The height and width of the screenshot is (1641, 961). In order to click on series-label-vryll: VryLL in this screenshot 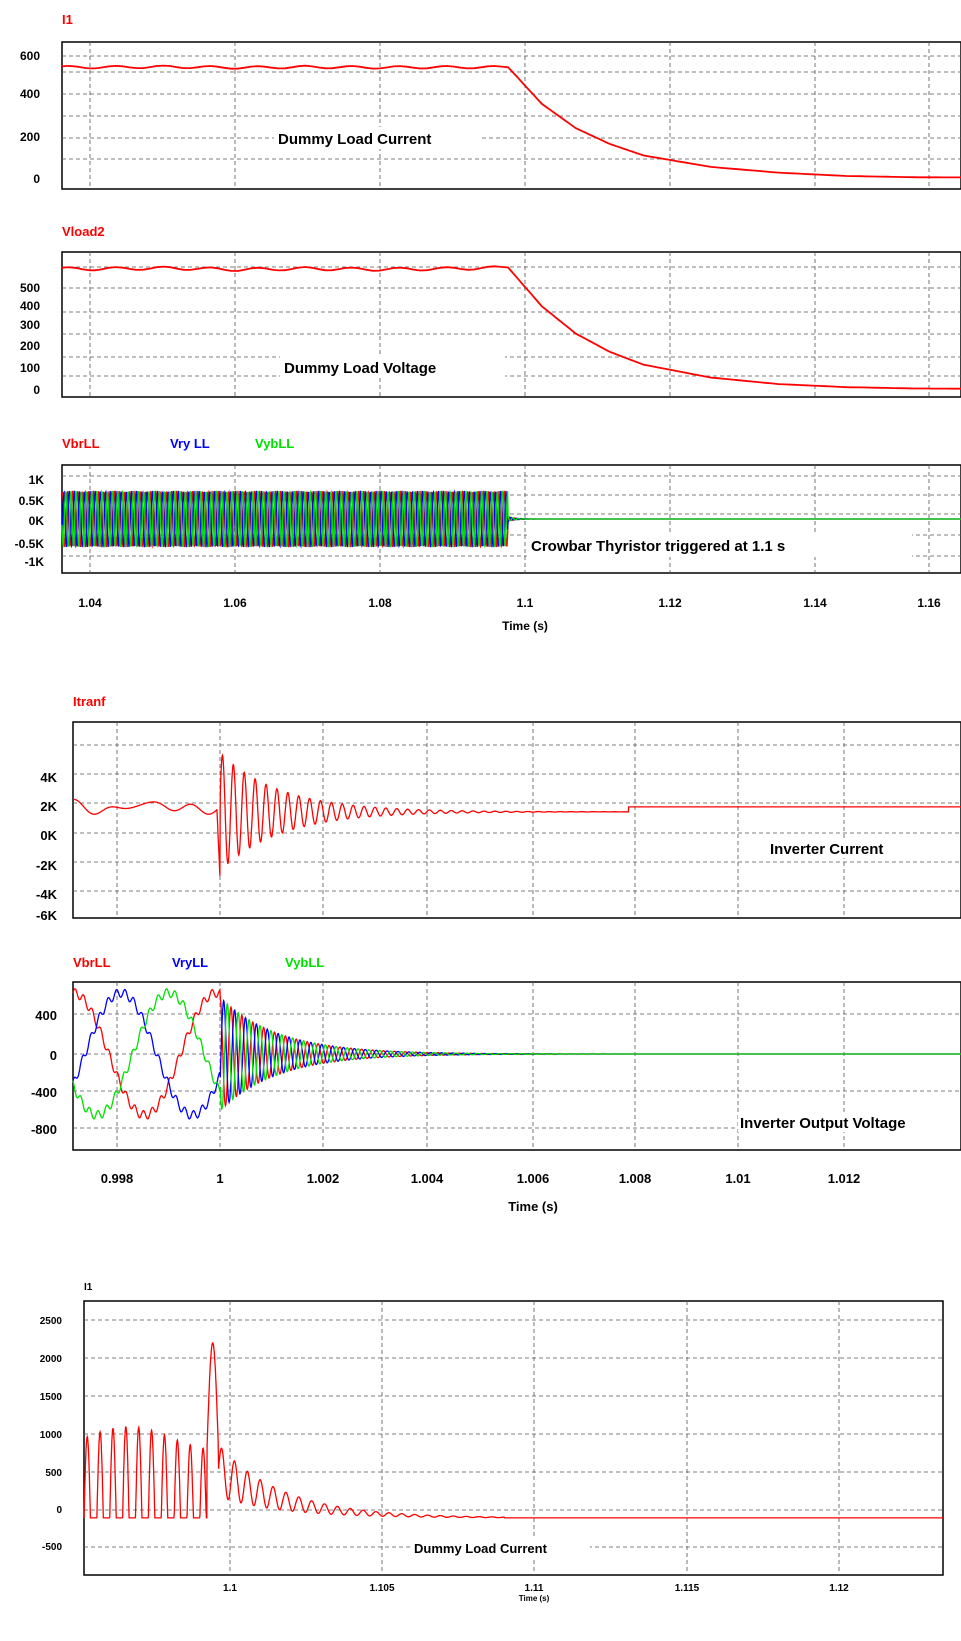, I will do `click(190, 962)`.